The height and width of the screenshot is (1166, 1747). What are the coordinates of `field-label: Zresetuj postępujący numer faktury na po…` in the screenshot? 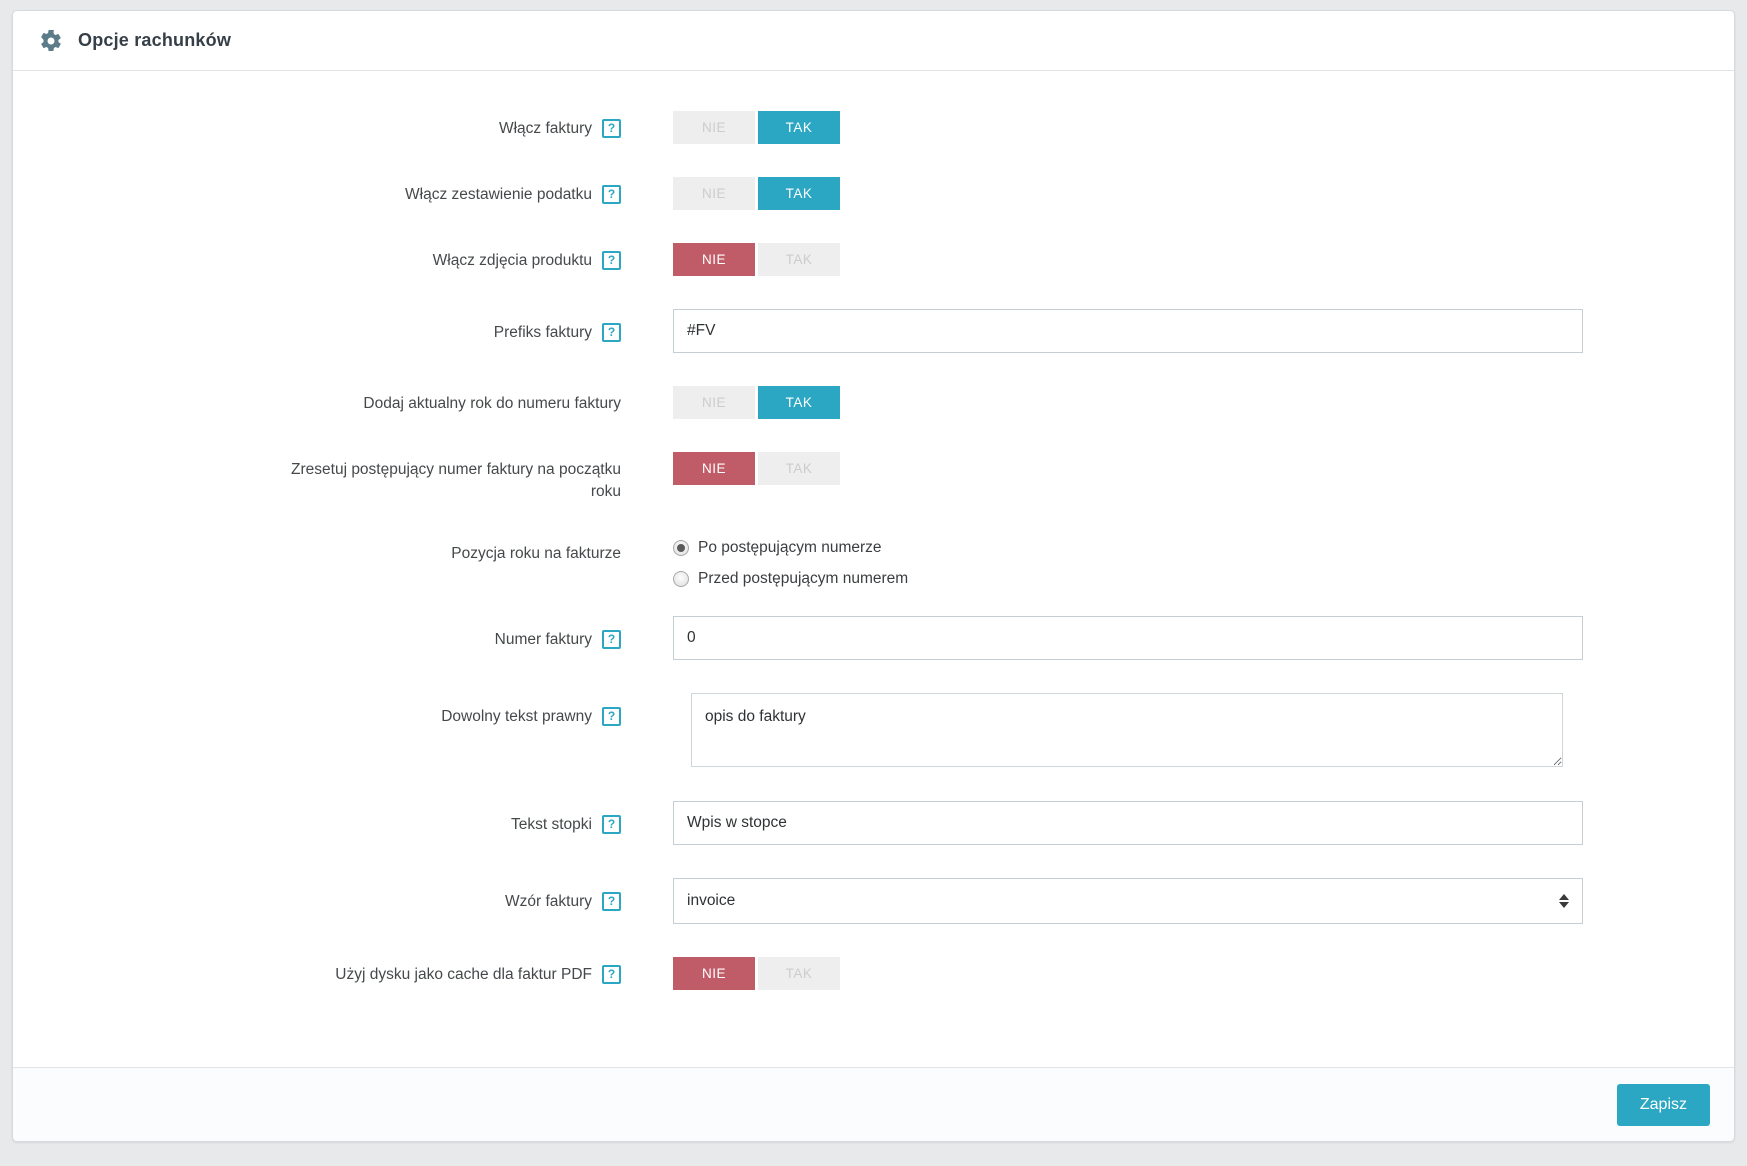 It's located at (456, 480).